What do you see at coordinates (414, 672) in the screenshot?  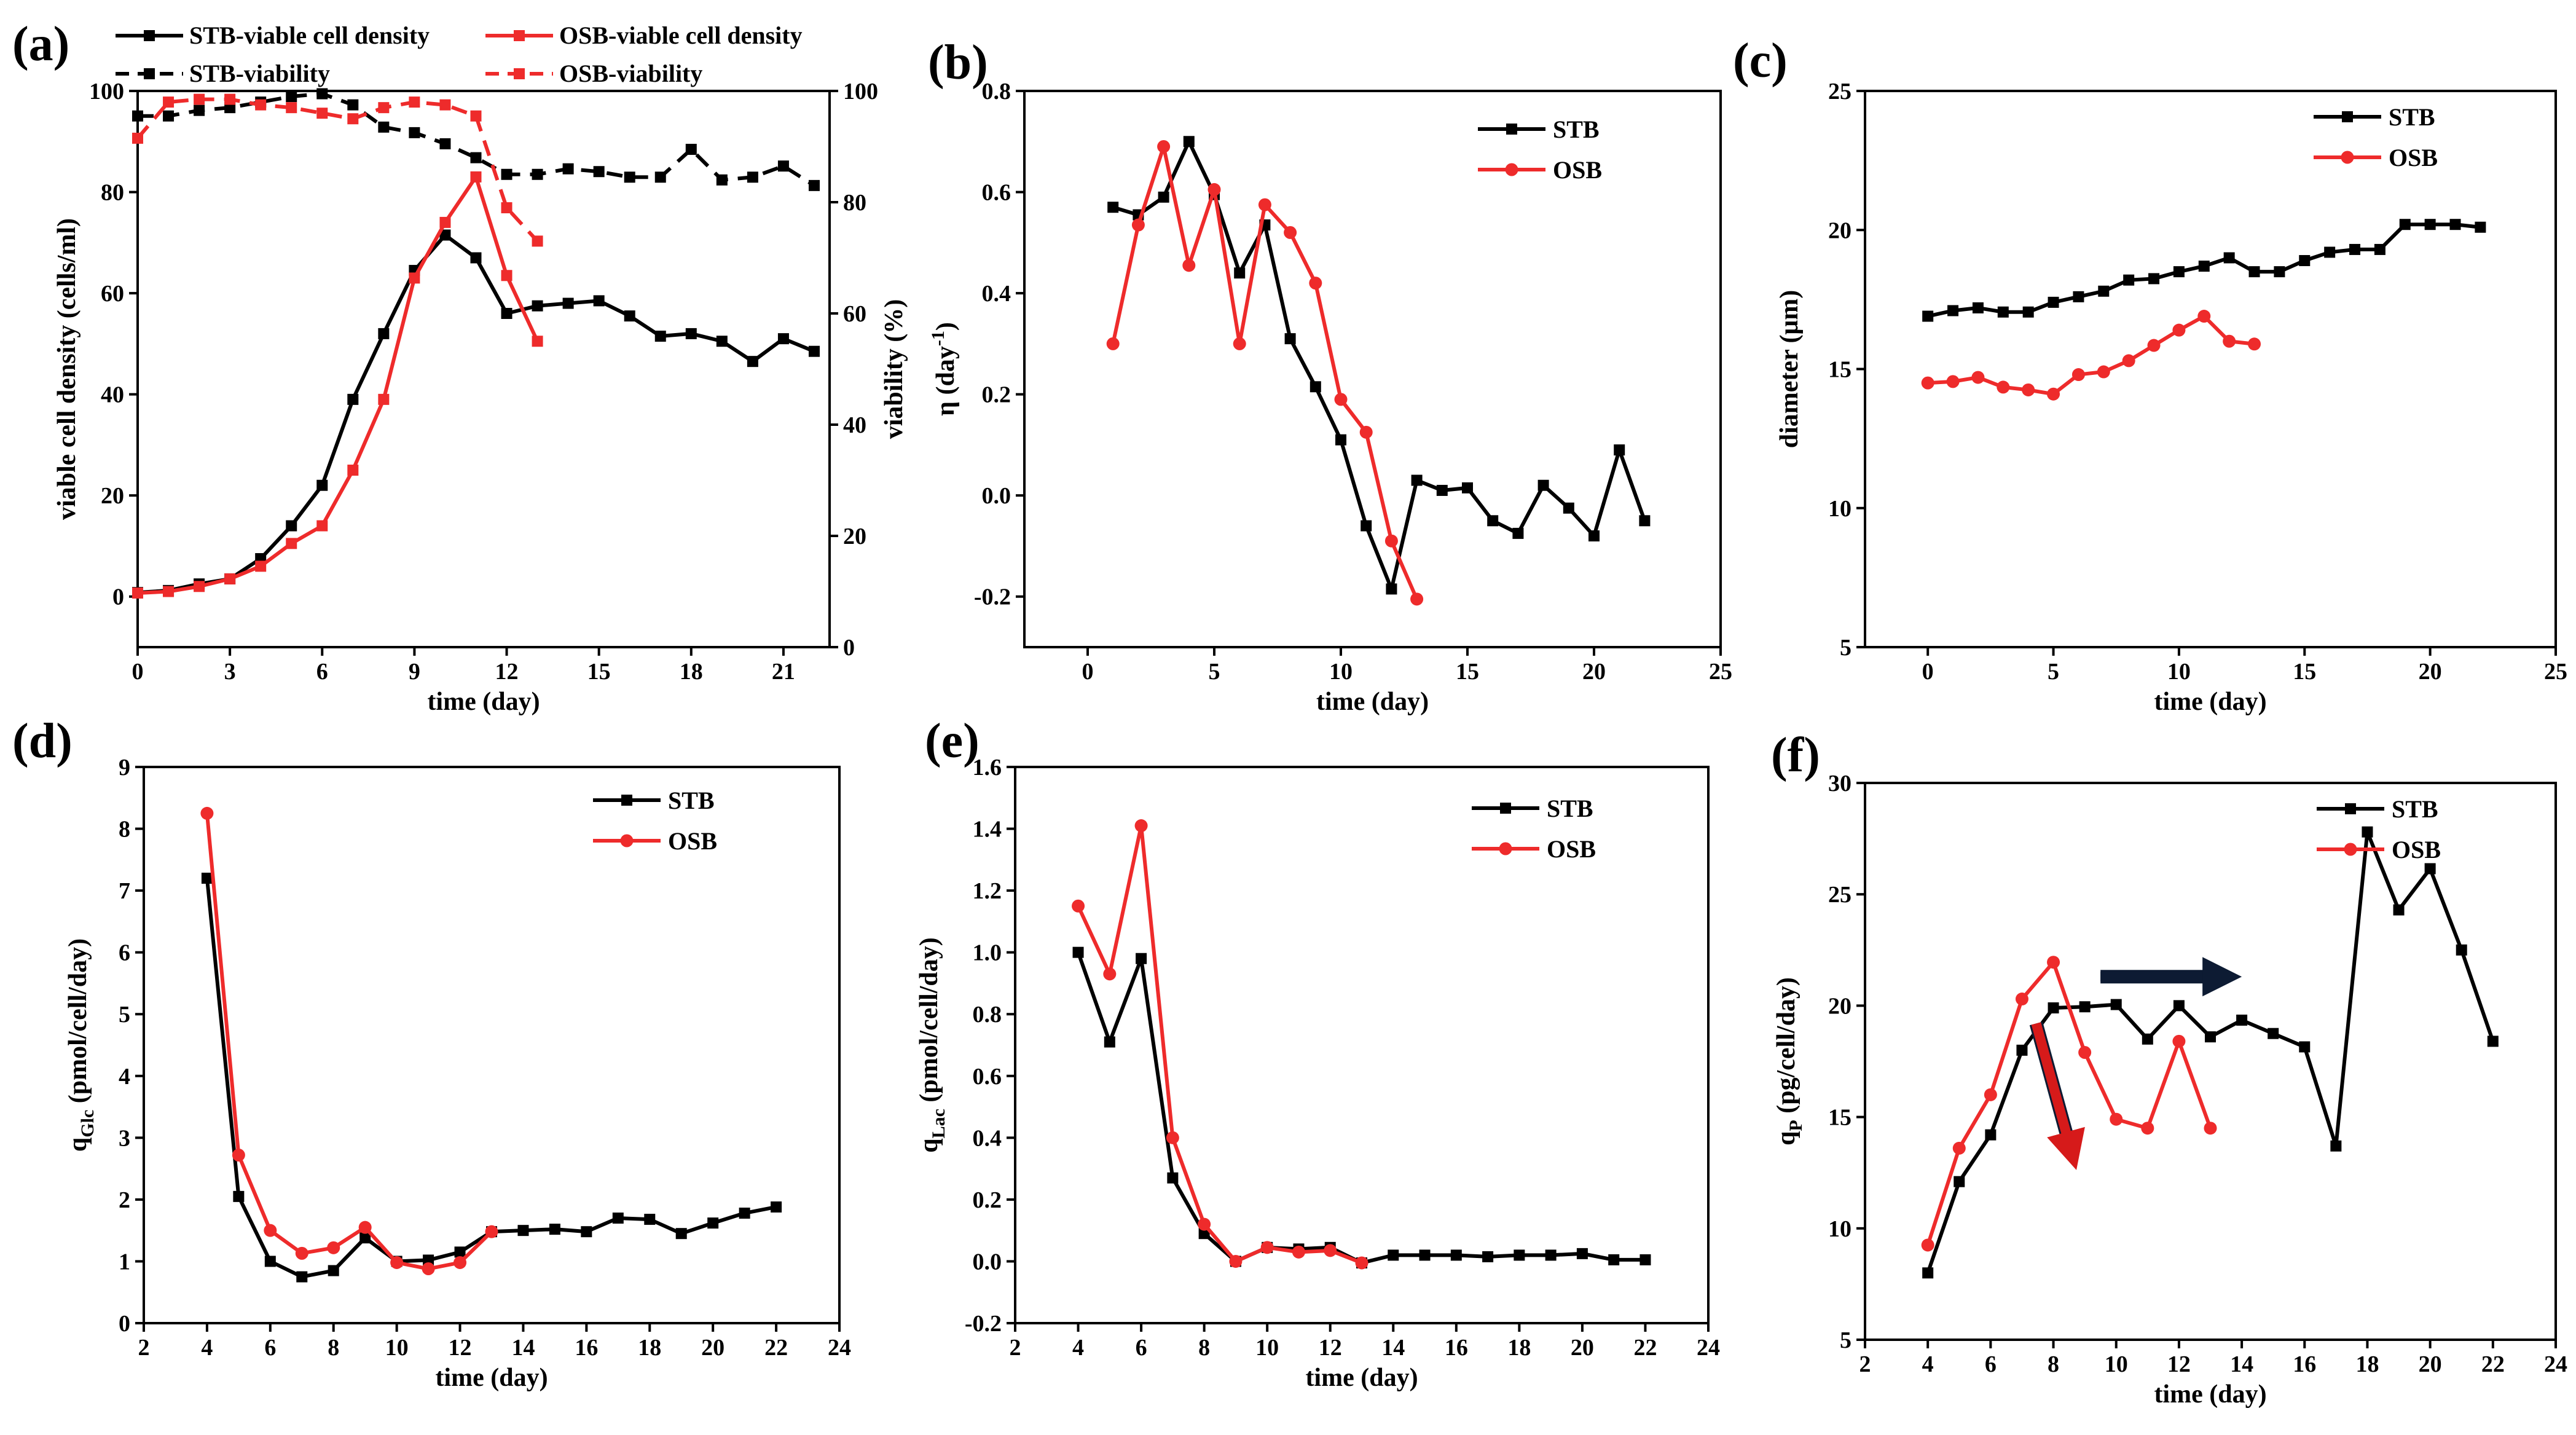 I see `x-tick-label: 9` at bounding box center [414, 672].